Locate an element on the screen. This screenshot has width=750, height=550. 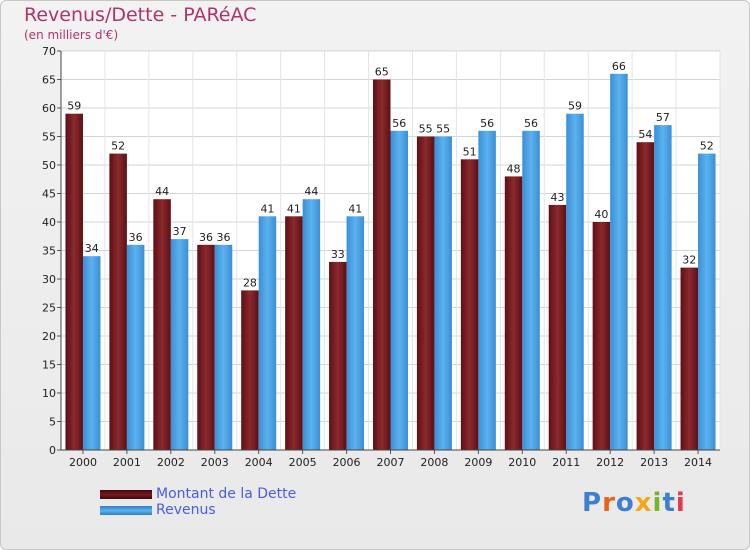
bar-dette-2003 is located at coordinates (206, 347).